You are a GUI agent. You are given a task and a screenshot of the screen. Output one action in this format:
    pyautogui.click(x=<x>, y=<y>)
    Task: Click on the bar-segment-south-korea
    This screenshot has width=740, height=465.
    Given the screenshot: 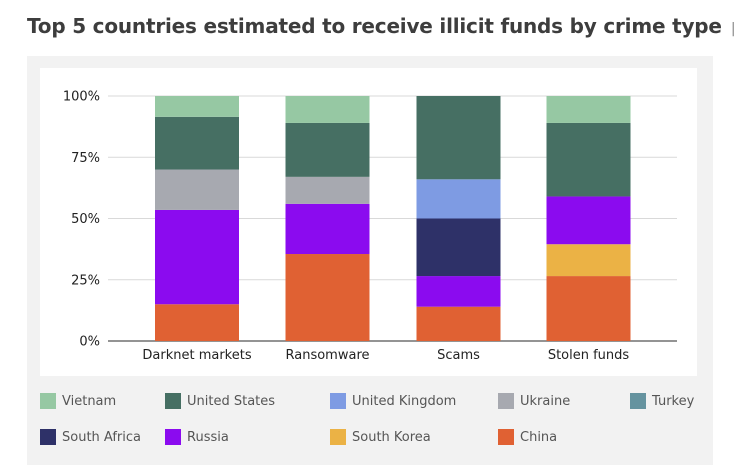 What is the action you would take?
    pyautogui.click(x=588, y=260)
    